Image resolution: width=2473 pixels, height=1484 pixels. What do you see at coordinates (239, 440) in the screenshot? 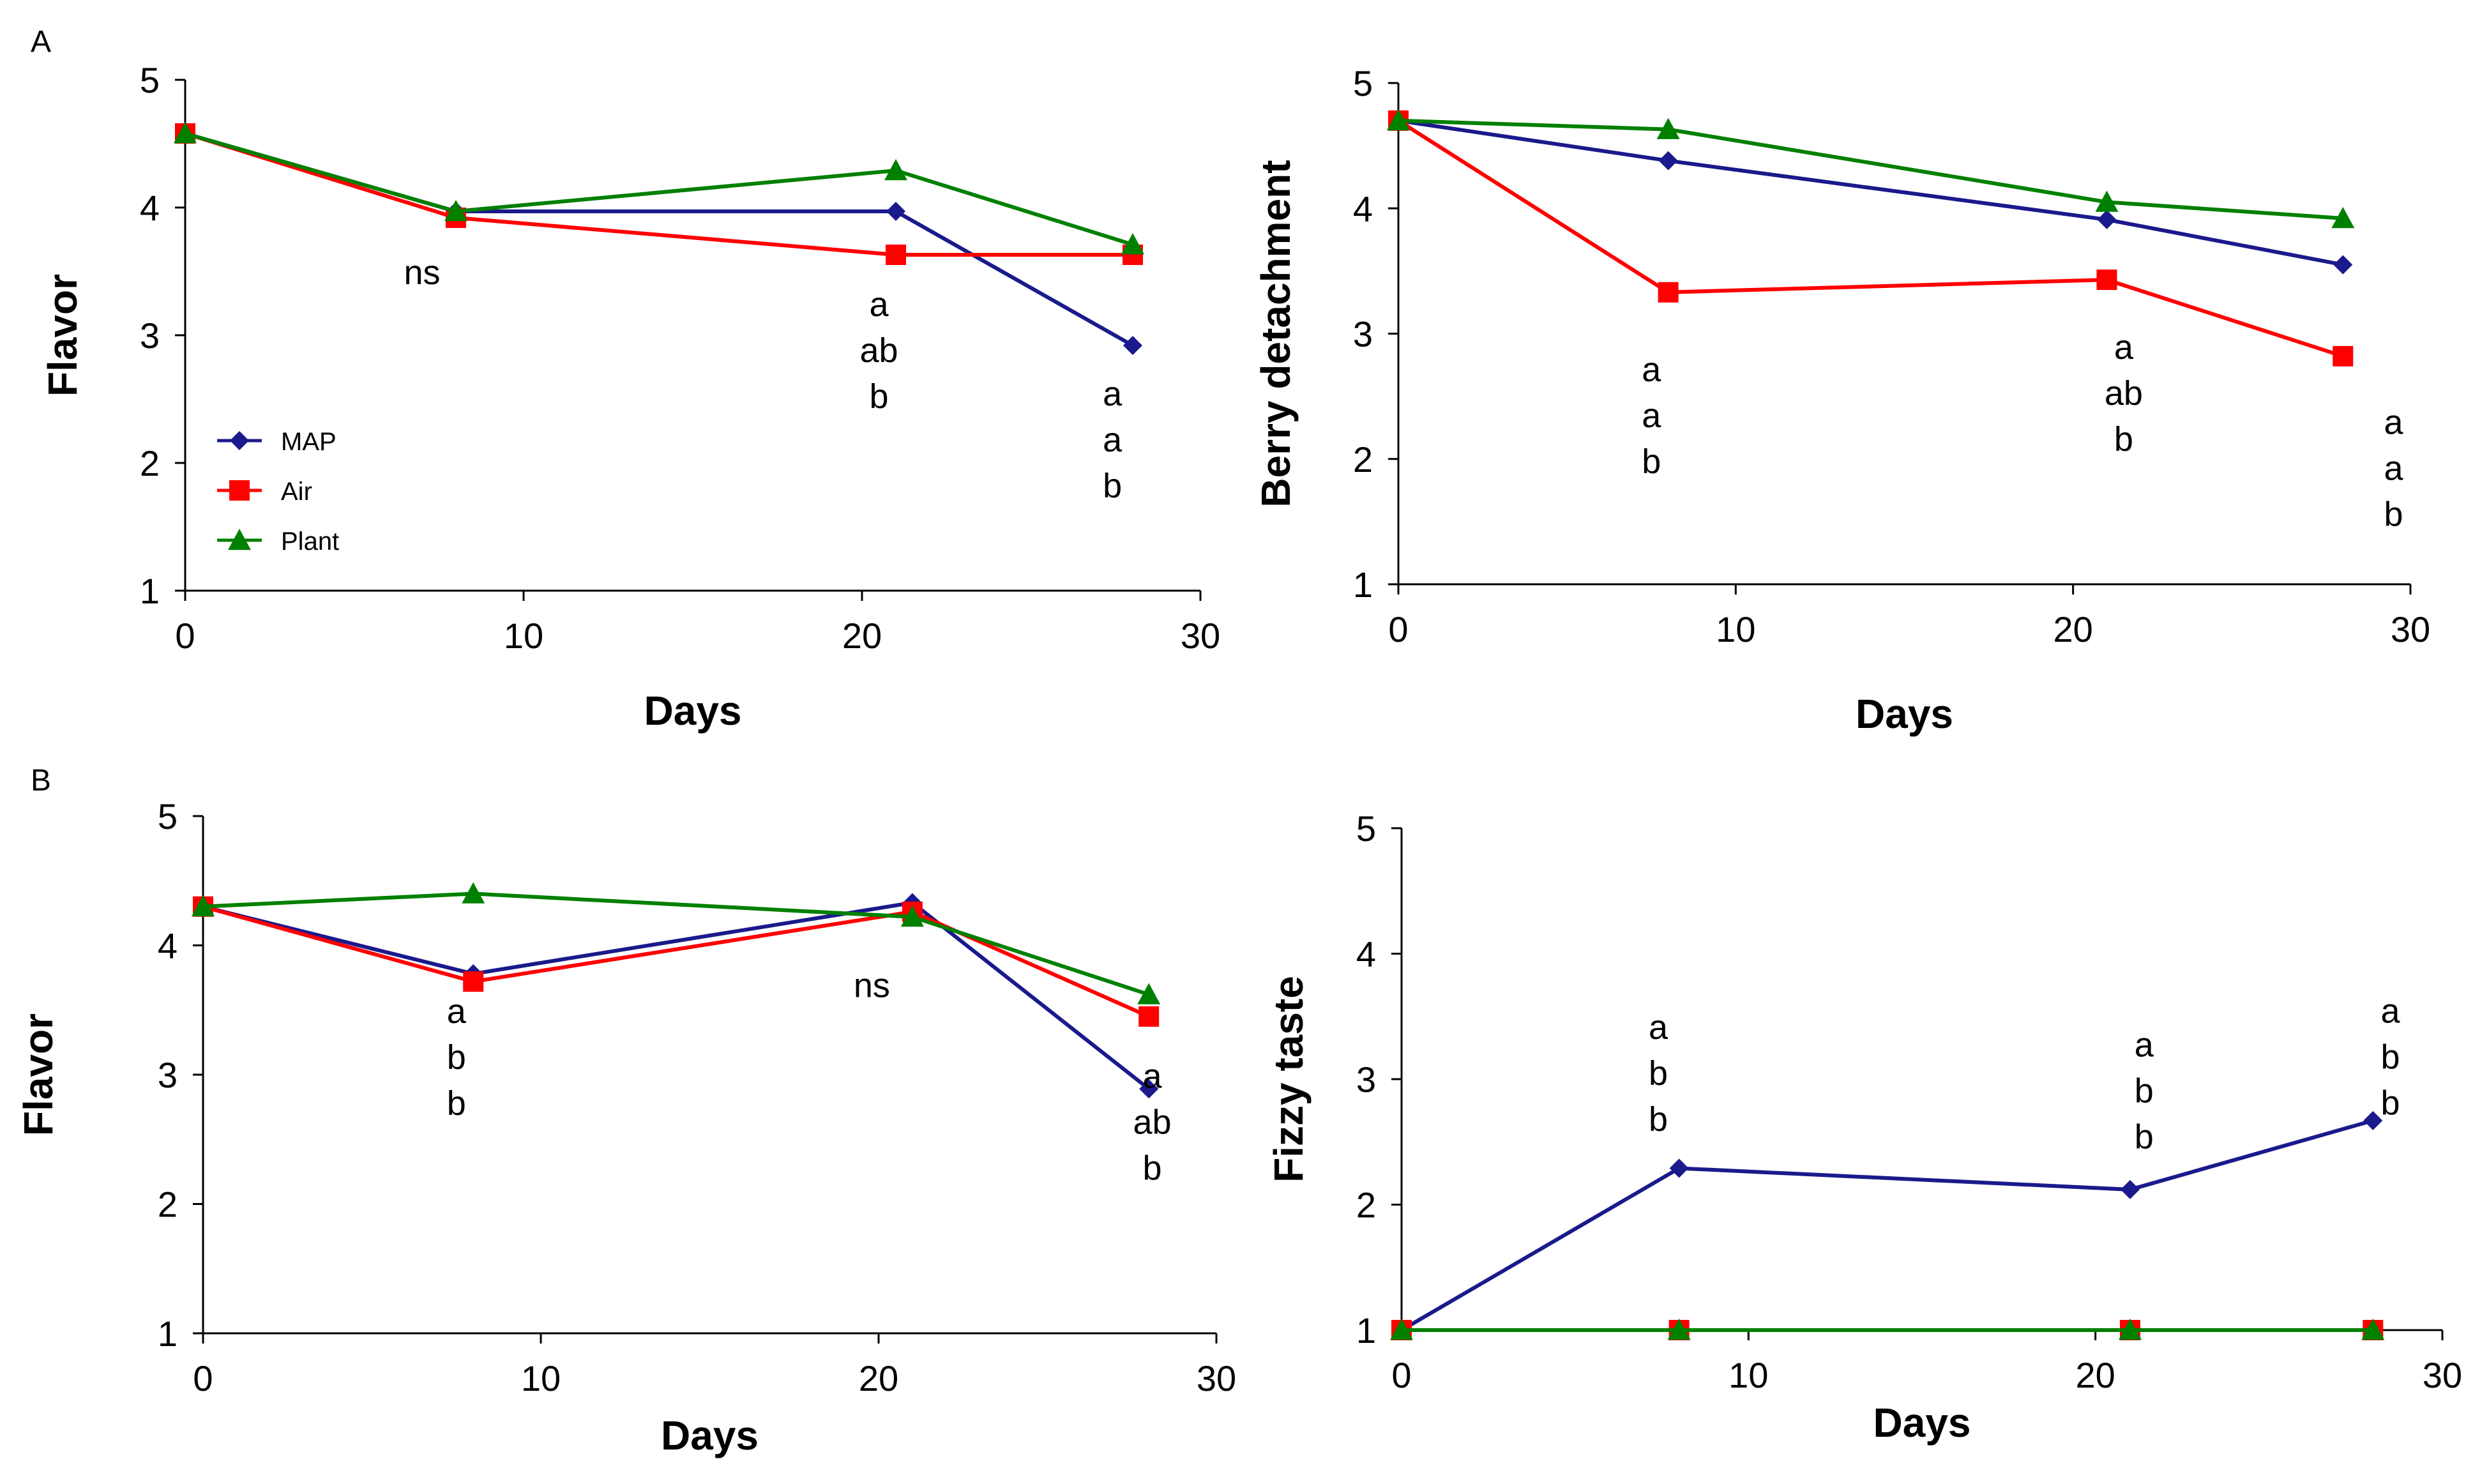
I see `legend-marker-map` at bounding box center [239, 440].